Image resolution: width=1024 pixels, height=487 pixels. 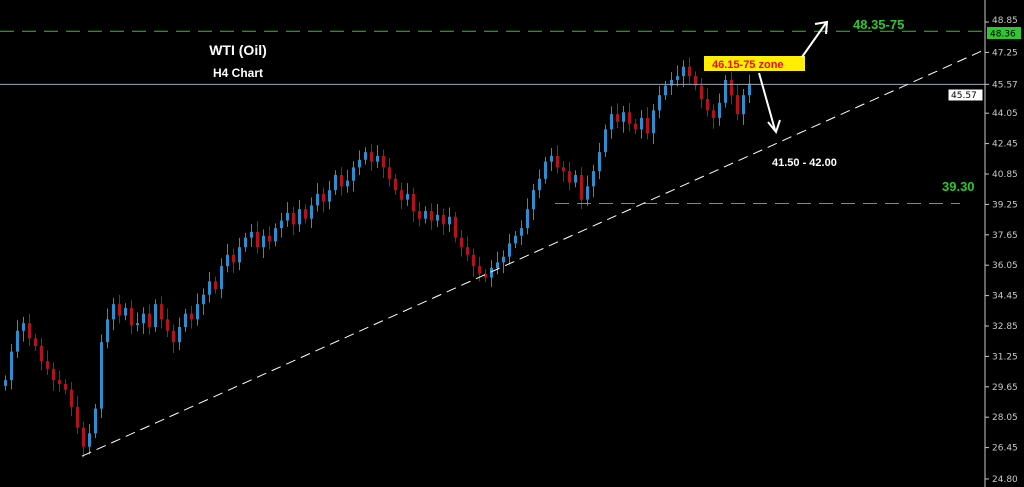 I want to click on y-tick-label: 39.25, so click(x=1005, y=205).